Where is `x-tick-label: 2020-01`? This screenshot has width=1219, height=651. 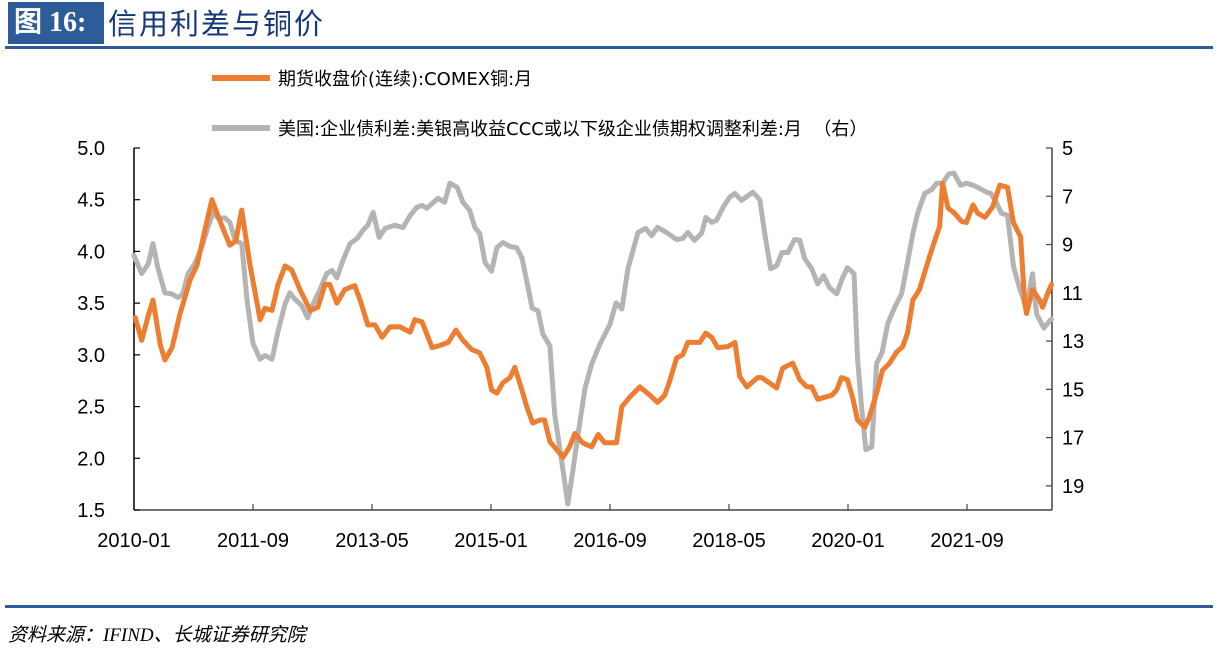
x-tick-label: 2020-01 is located at coordinates (847, 541).